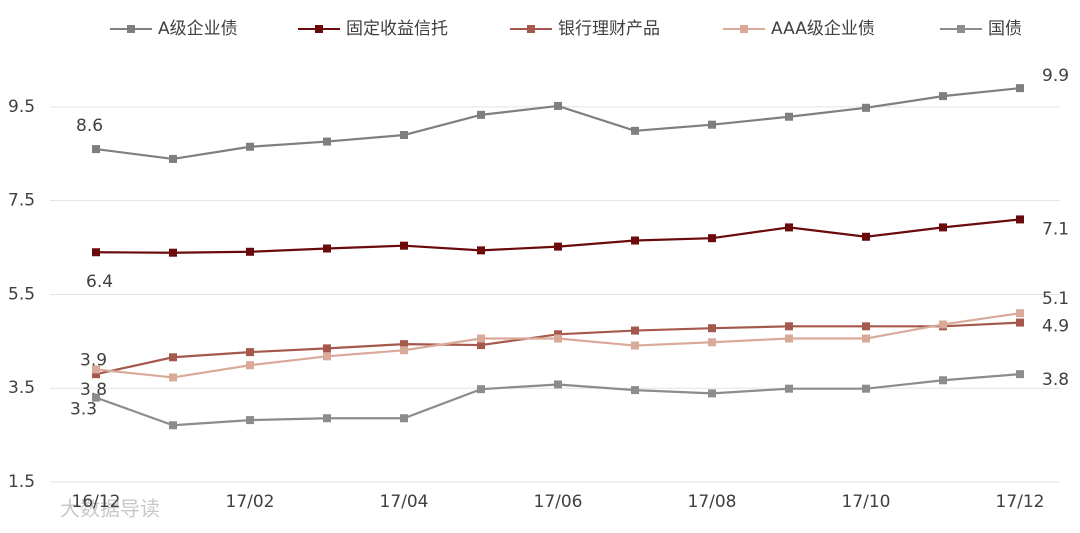  I want to click on data-label: 5.1, so click(1055, 299).